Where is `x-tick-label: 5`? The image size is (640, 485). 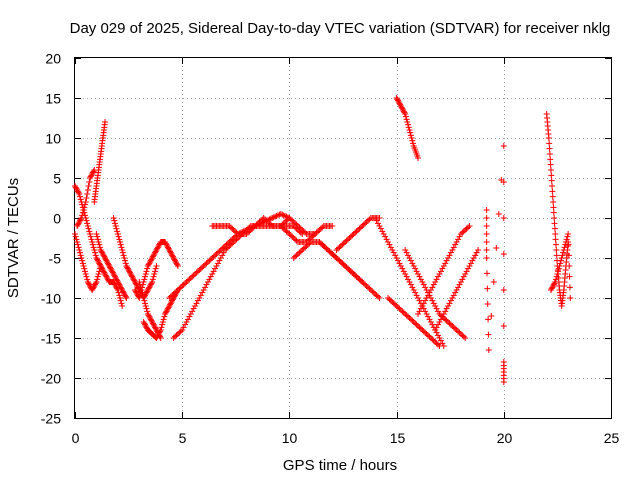 x-tick-label: 5 is located at coordinates (183, 438).